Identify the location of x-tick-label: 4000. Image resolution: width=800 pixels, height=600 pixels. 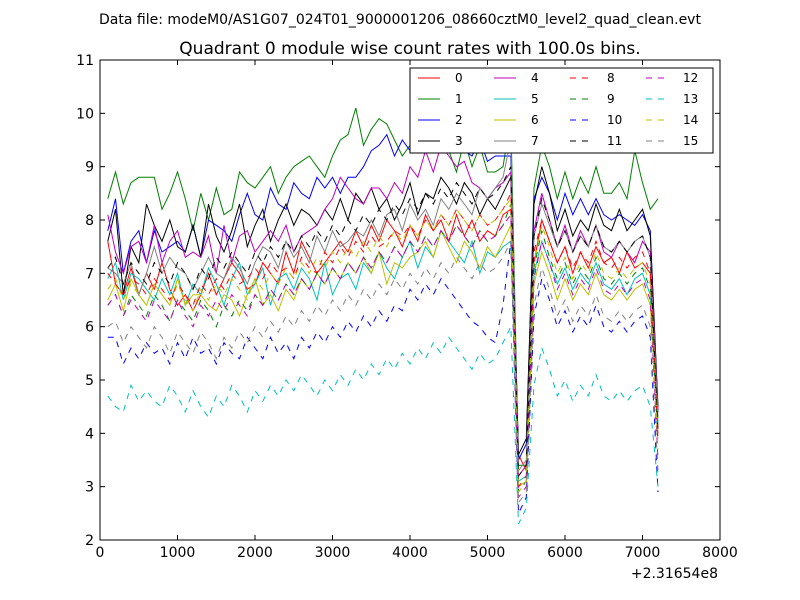
(410, 553).